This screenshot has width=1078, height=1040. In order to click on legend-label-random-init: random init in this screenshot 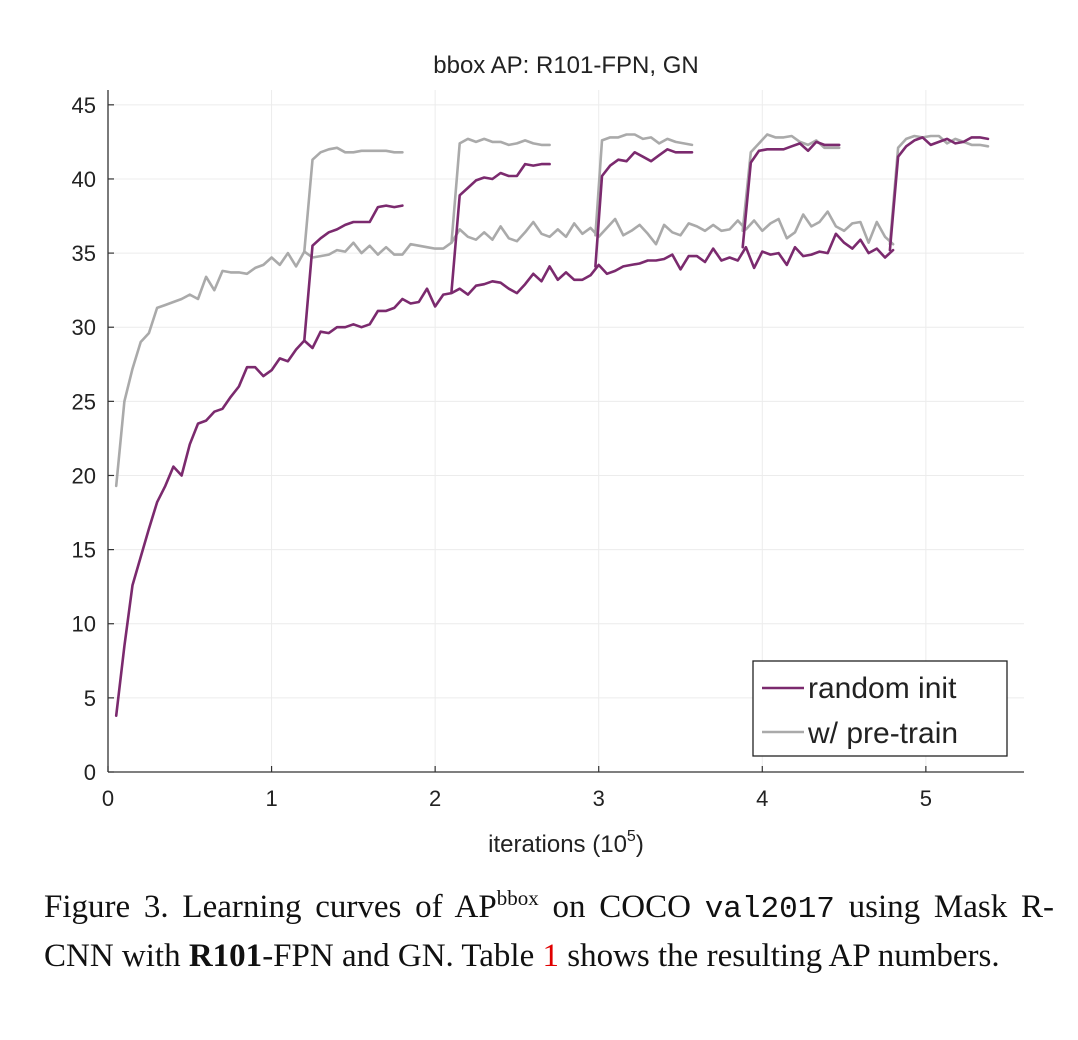, I will do `click(882, 688)`.